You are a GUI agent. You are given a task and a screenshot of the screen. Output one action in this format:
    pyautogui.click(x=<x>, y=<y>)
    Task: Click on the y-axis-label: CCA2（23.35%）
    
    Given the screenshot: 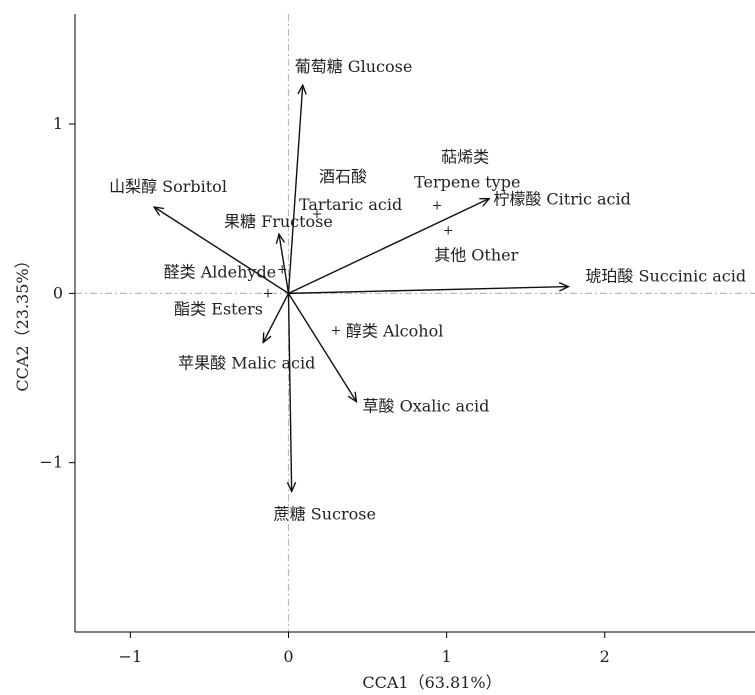 What is the action you would take?
    pyautogui.click(x=22, y=321)
    